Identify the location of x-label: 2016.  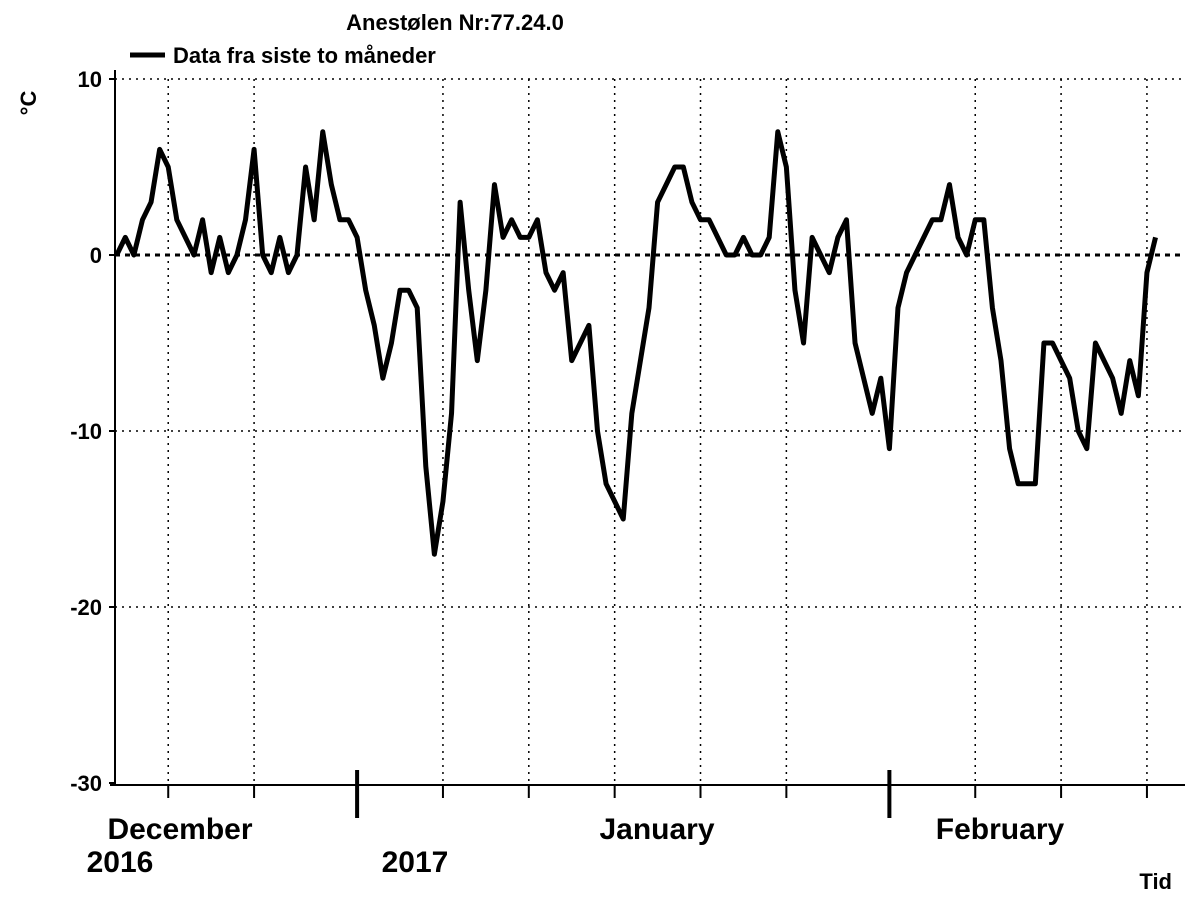
(120, 862).